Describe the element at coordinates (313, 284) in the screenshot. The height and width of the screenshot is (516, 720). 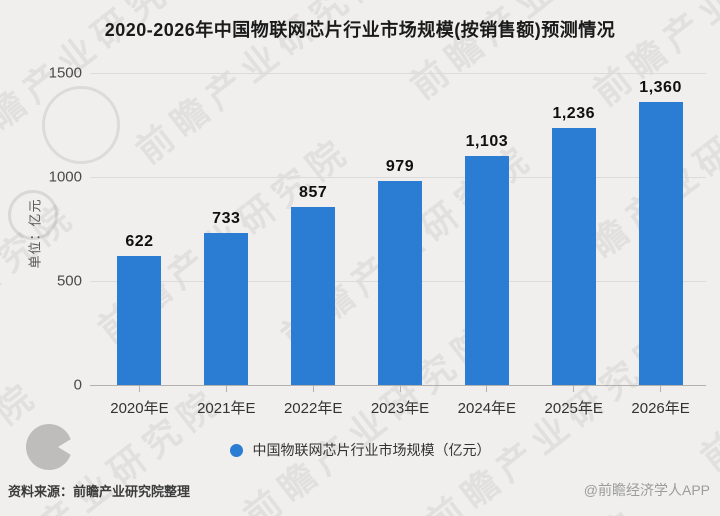
I see `chart-bar-2022年E: 857` at that location.